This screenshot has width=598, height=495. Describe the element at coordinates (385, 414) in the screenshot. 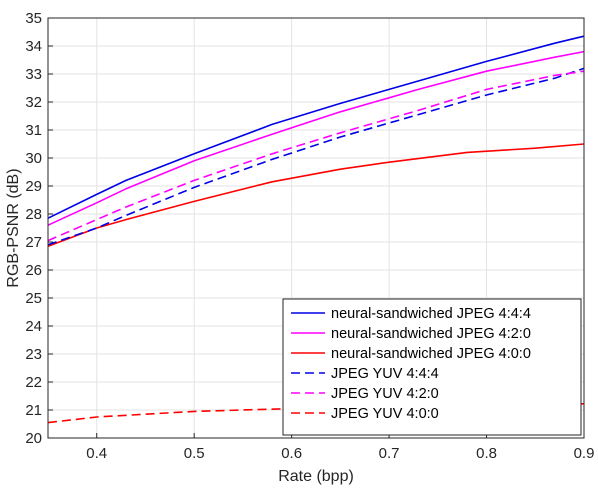

I see `legend-entry-label: JPEG YUV 4:0:0` at that location.